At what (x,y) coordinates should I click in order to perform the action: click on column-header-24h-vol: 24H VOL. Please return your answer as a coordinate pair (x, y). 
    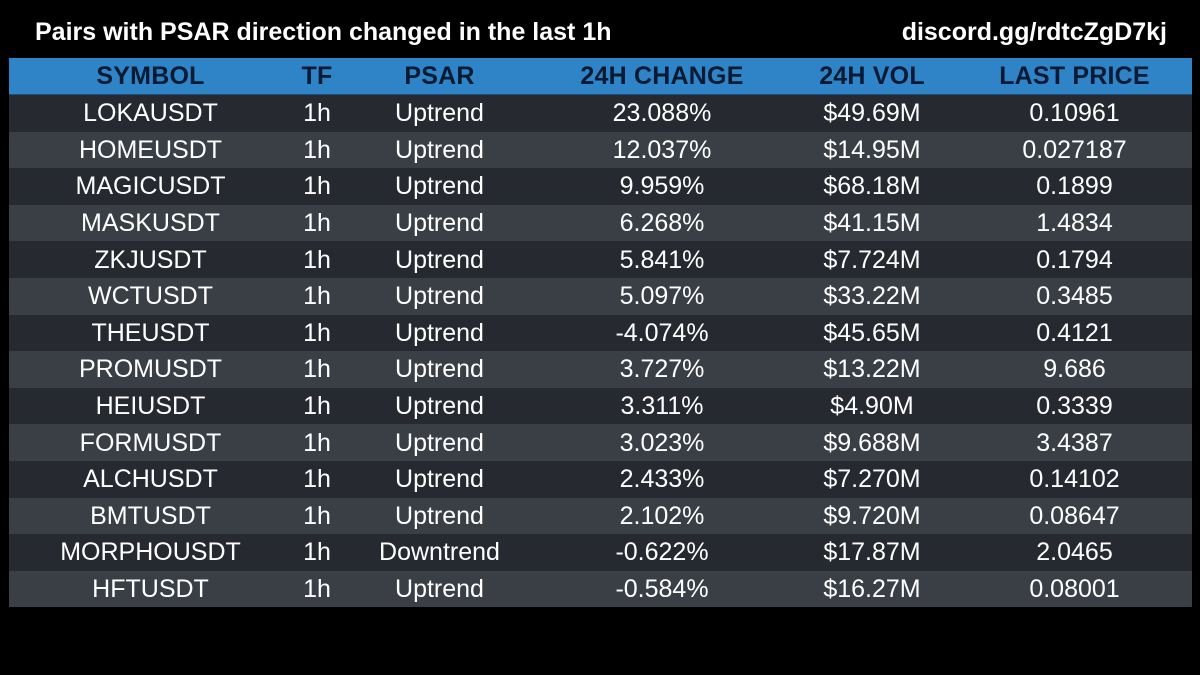
    Looking at the image, I should click on (872, 76).